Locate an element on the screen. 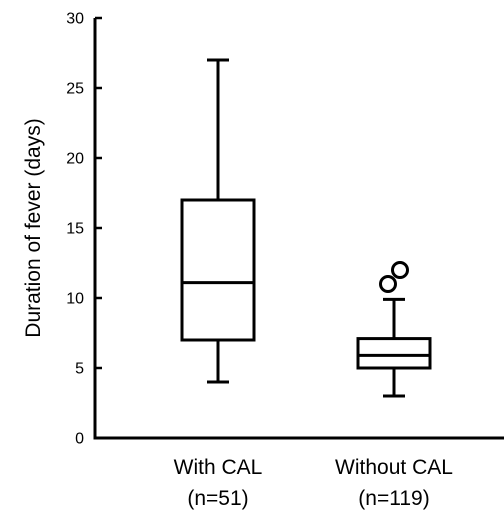 The width and height of the screenshot is (504, 514). category-label: Without CAL is located at coordinates (394, 467).